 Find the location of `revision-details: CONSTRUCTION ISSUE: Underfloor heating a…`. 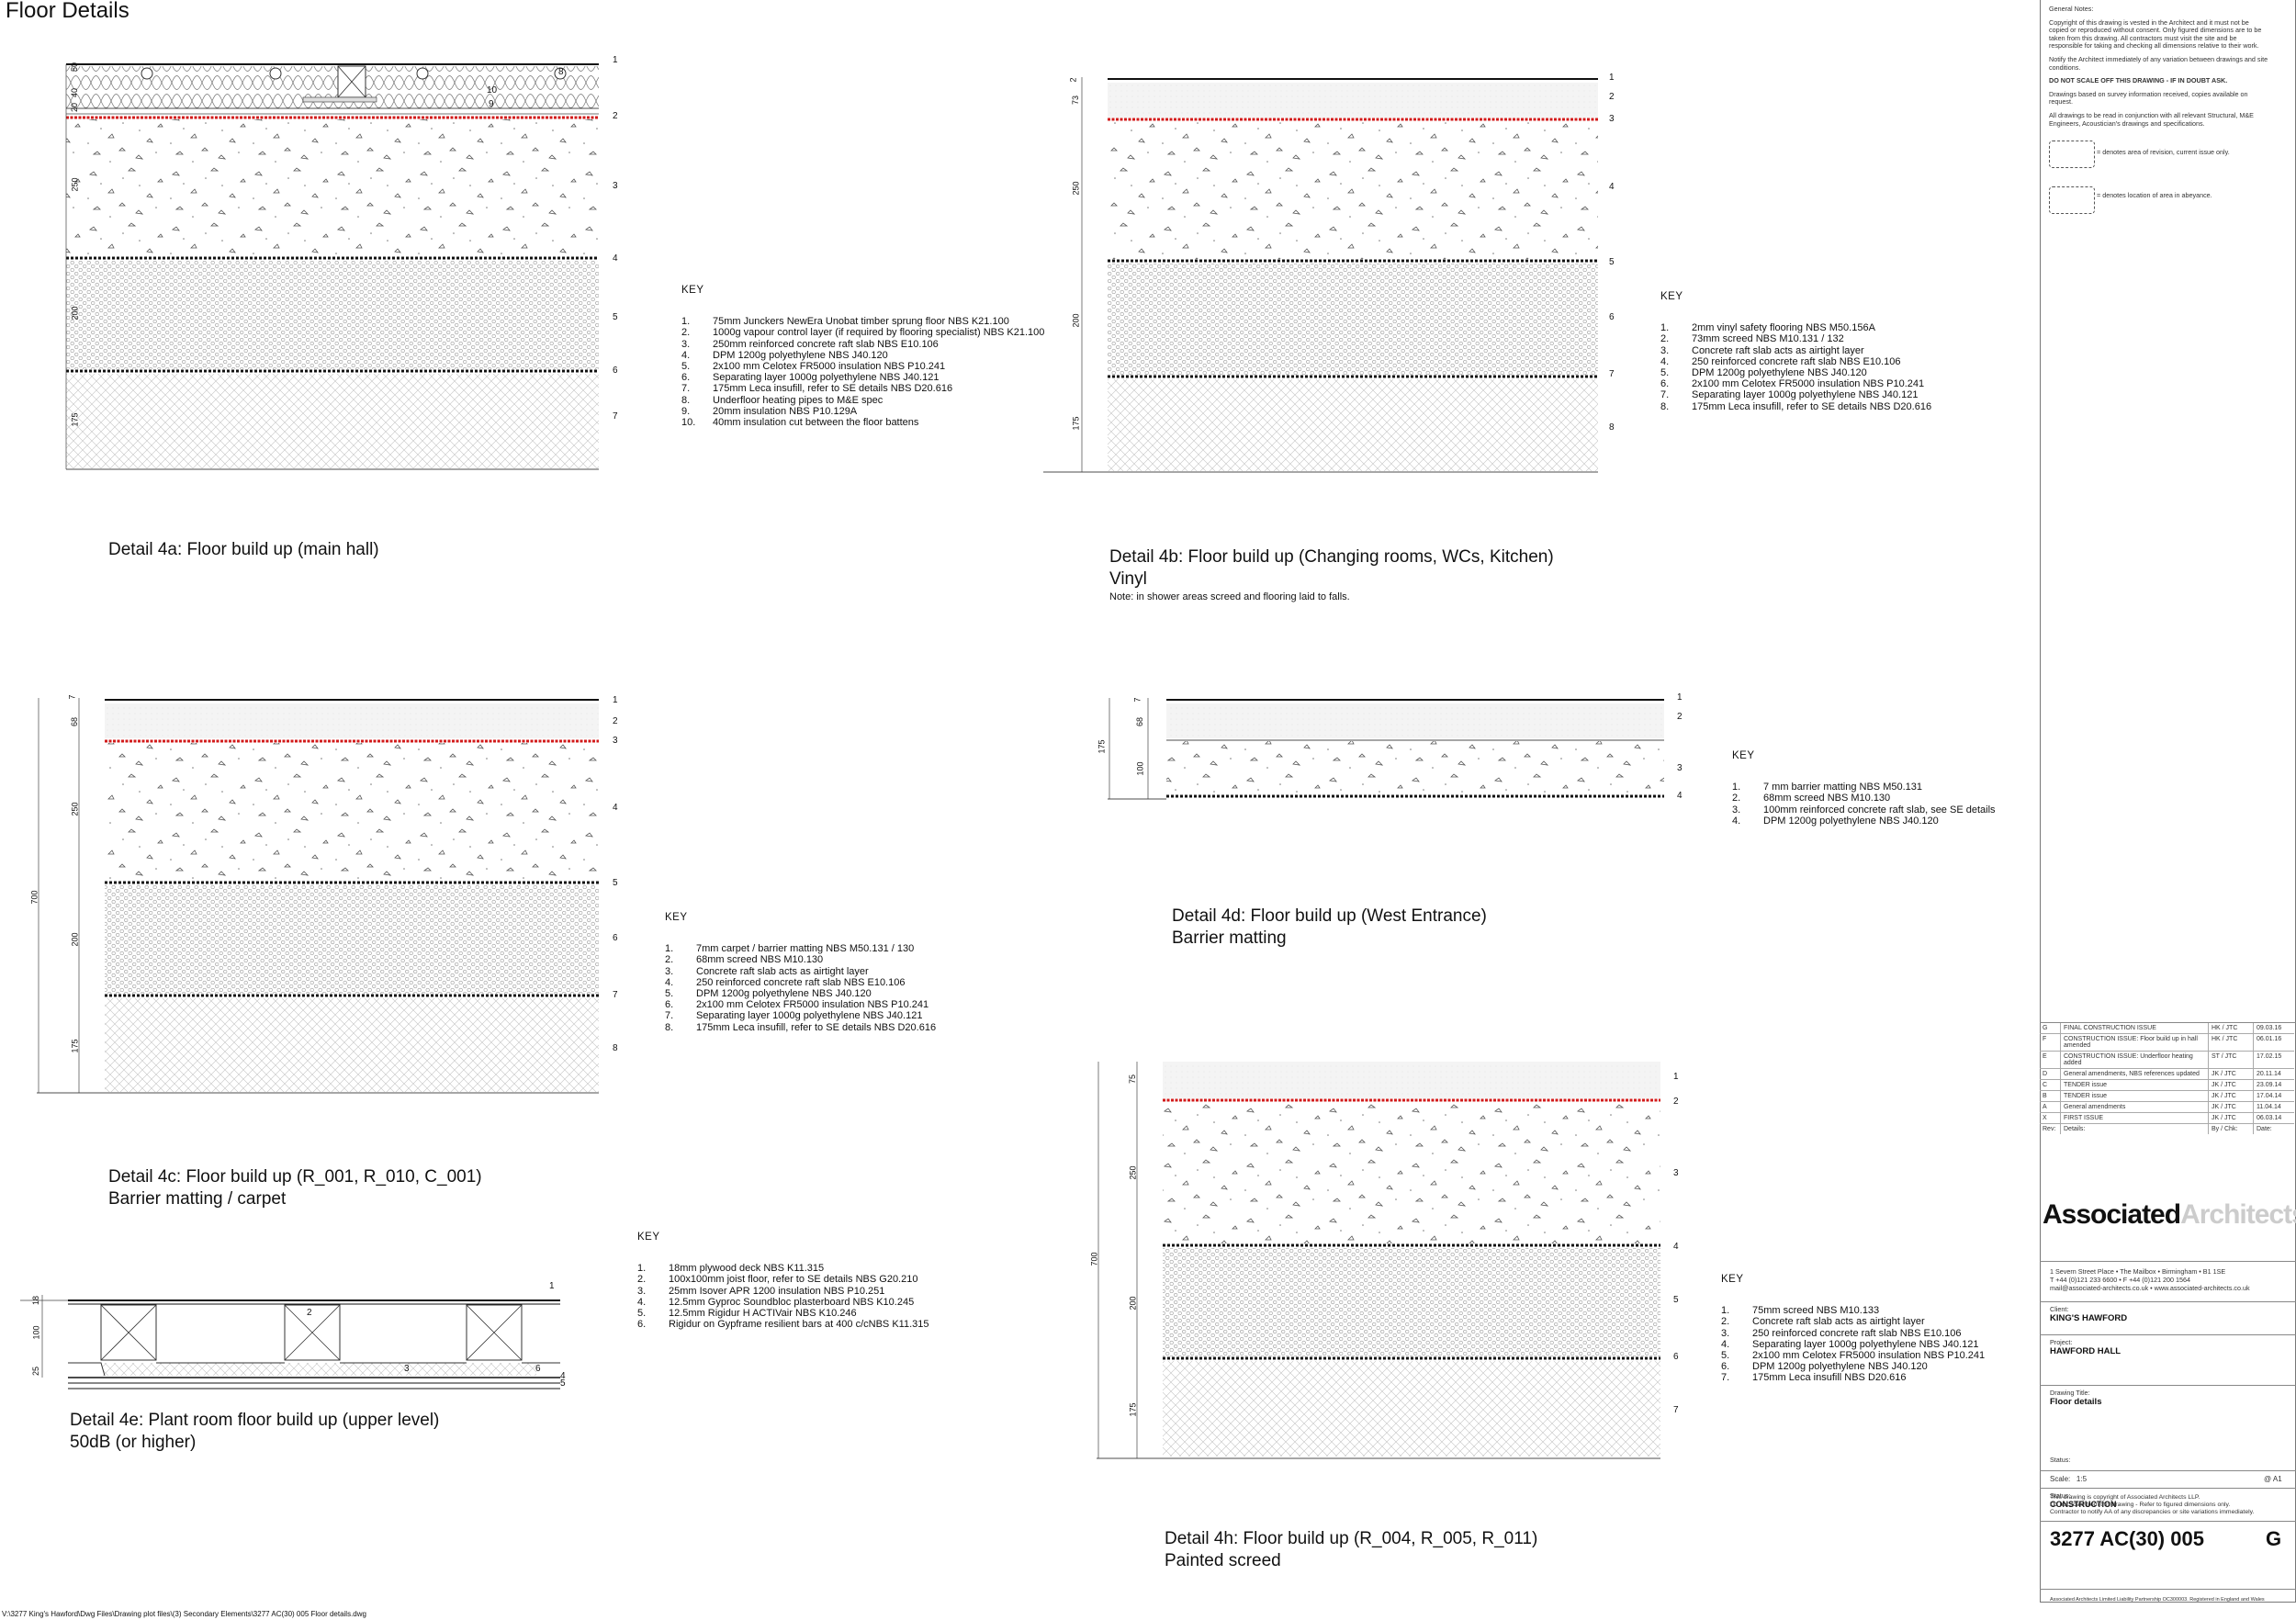

revision-details: CONSTRUCTION ISSUE: Underfloor heating a… is located at coordinates (2134, 1060).